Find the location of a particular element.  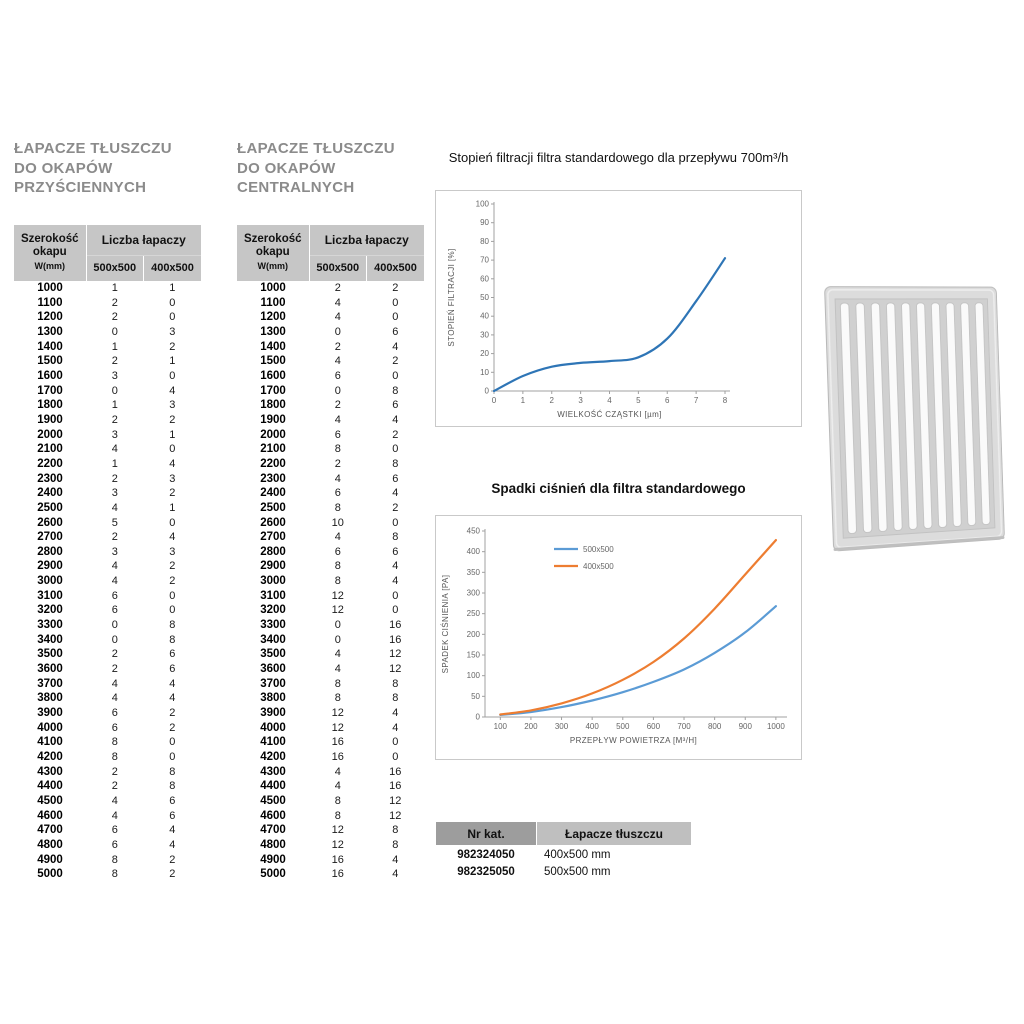

table-row: 3700 4 4 is located at coordinates (107, 684).